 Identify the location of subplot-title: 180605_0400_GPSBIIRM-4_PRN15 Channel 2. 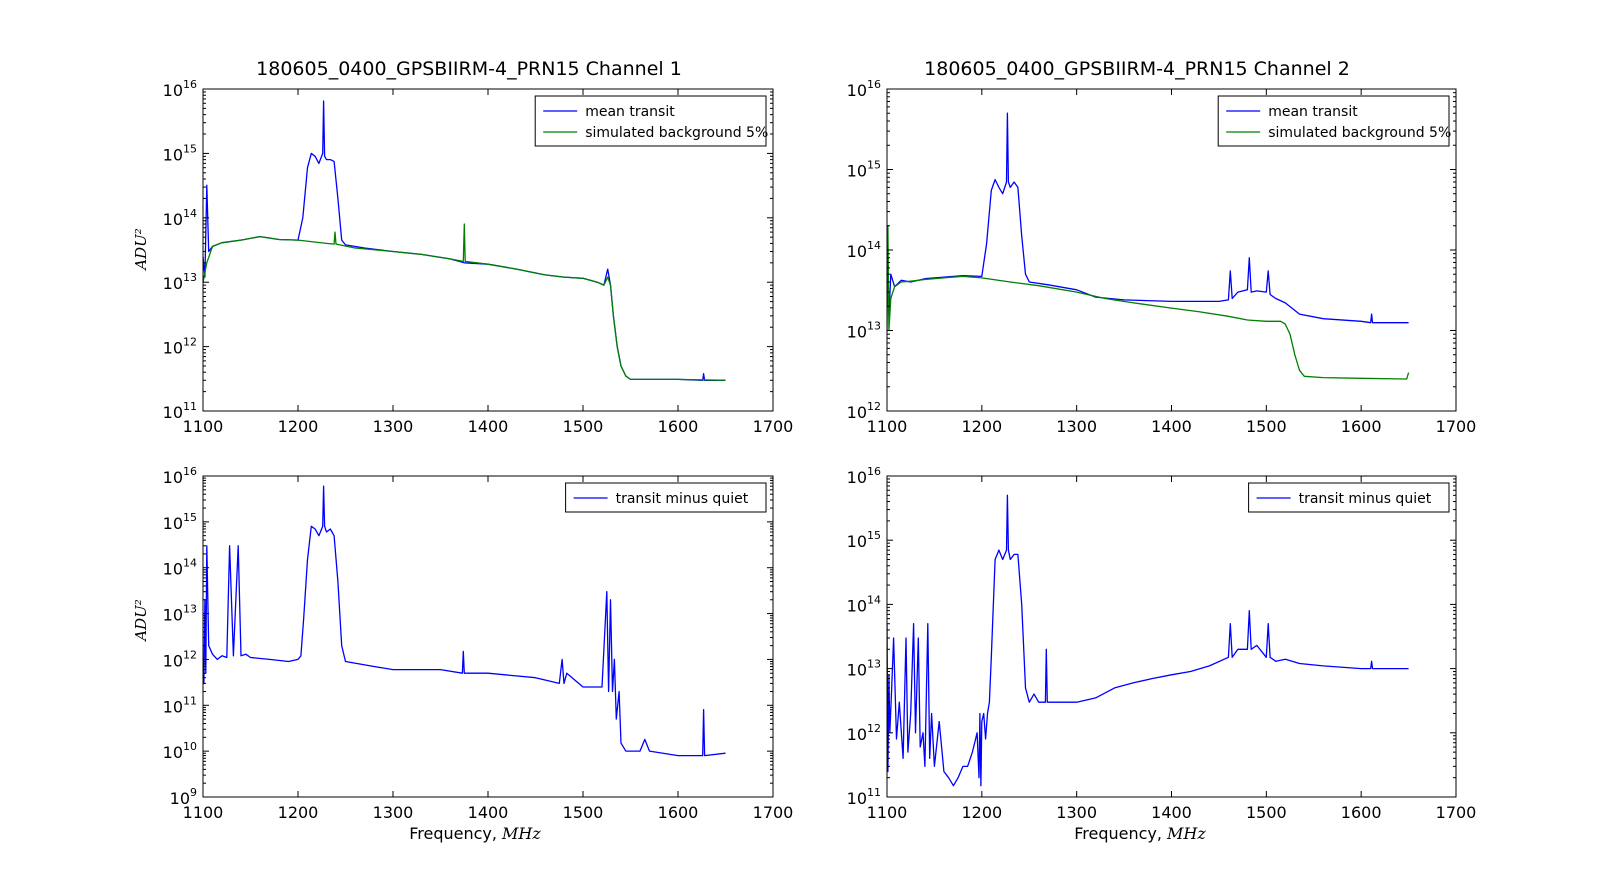
(1137, 69).